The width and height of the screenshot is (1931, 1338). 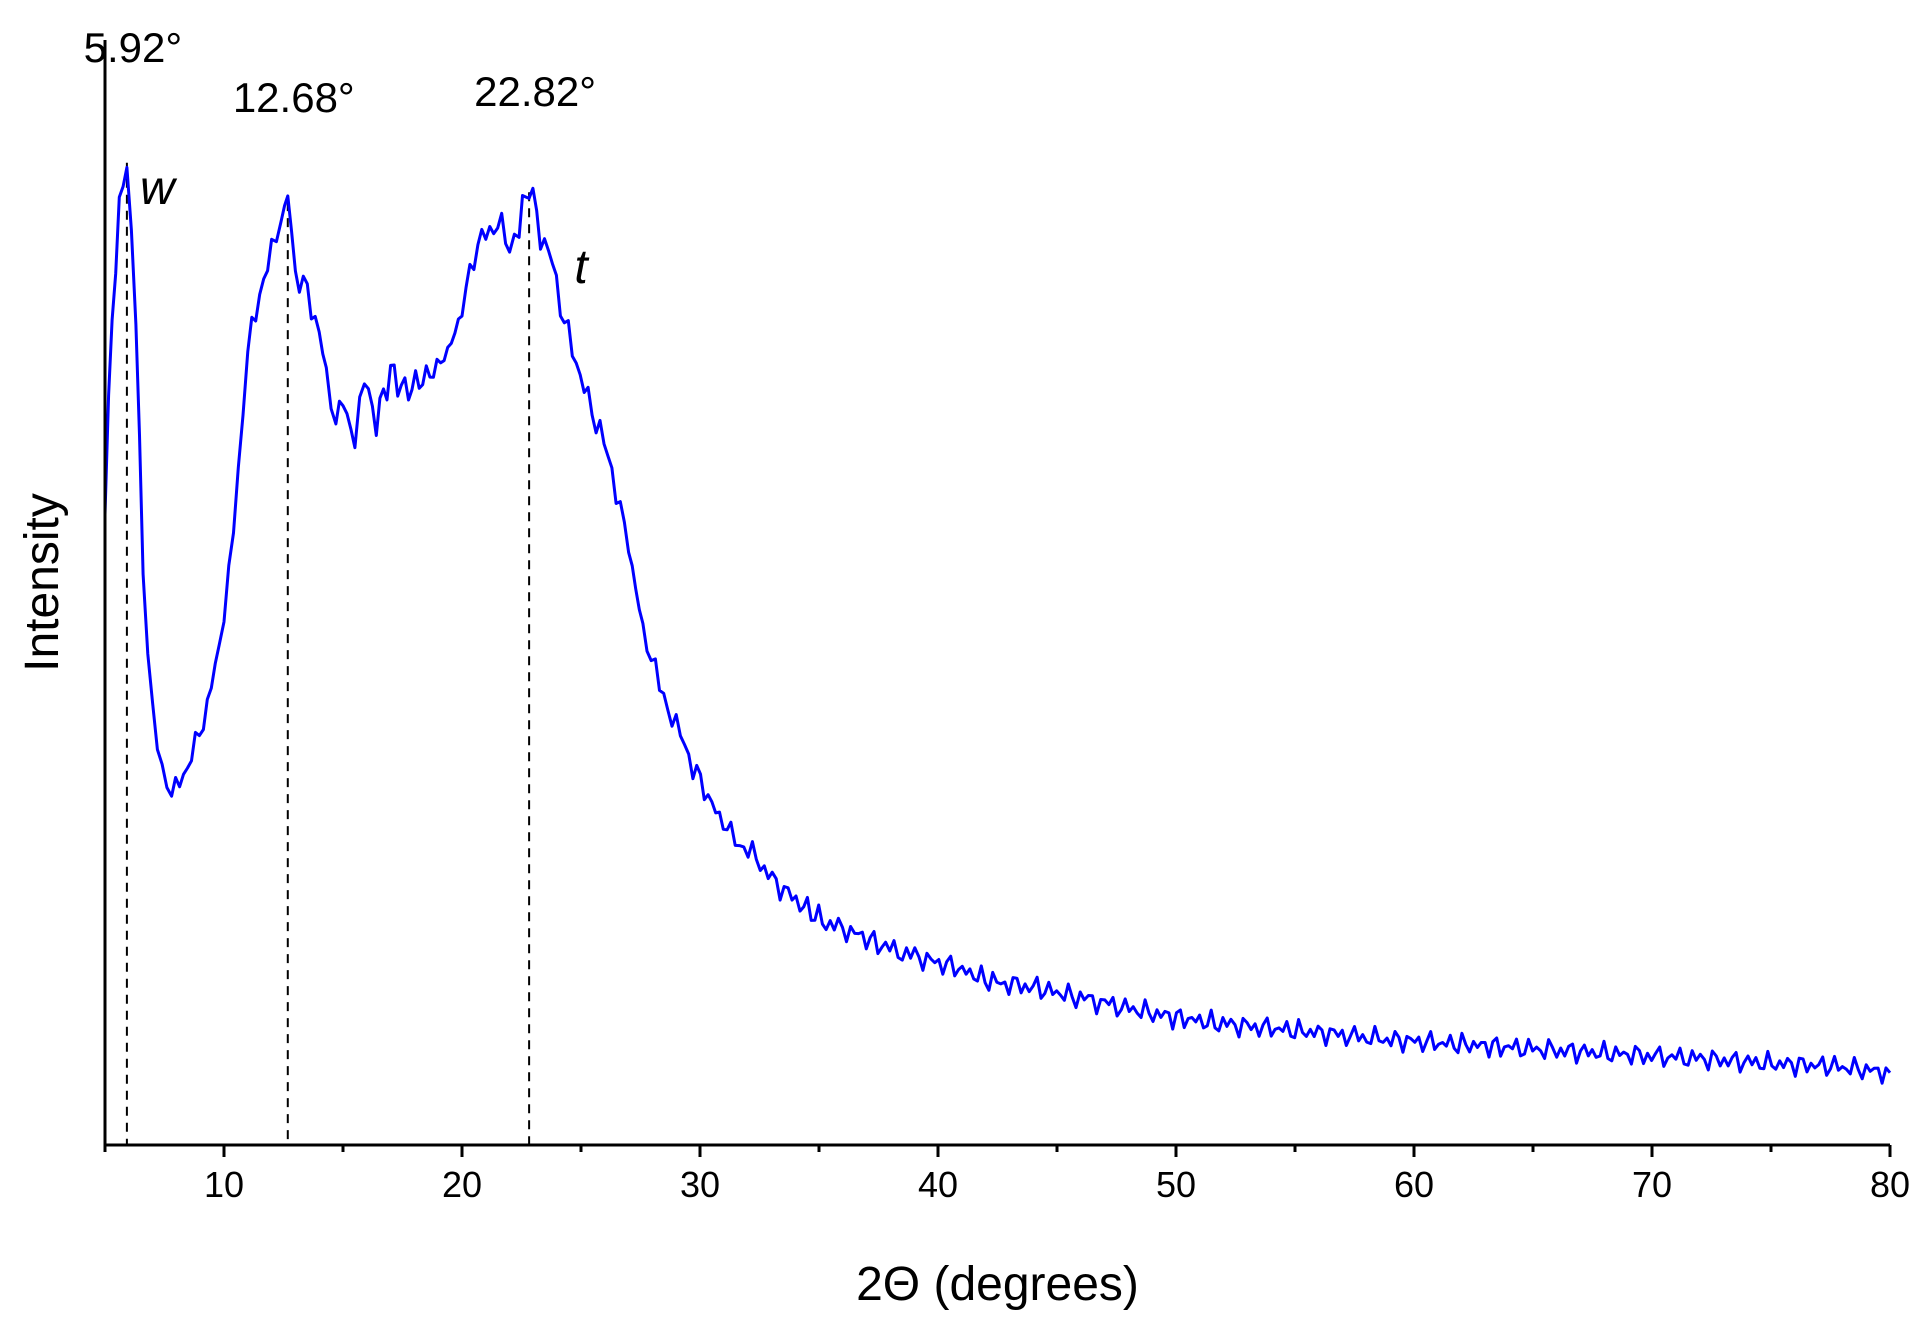 I want to click on x-tick-label: 40, so click(x=938, y=1184).